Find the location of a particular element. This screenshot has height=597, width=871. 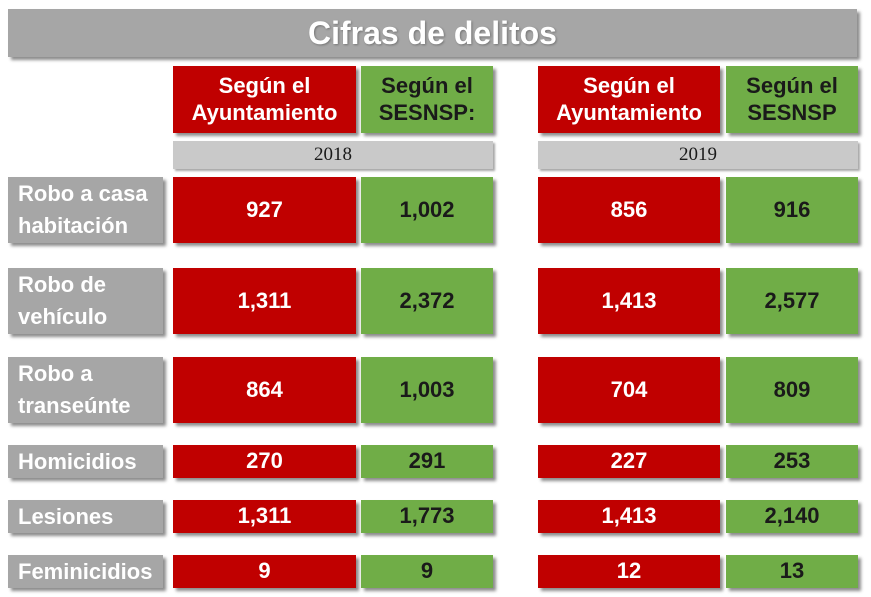

column-header: Según el SESNSP: is located at coordinates (427, 99).